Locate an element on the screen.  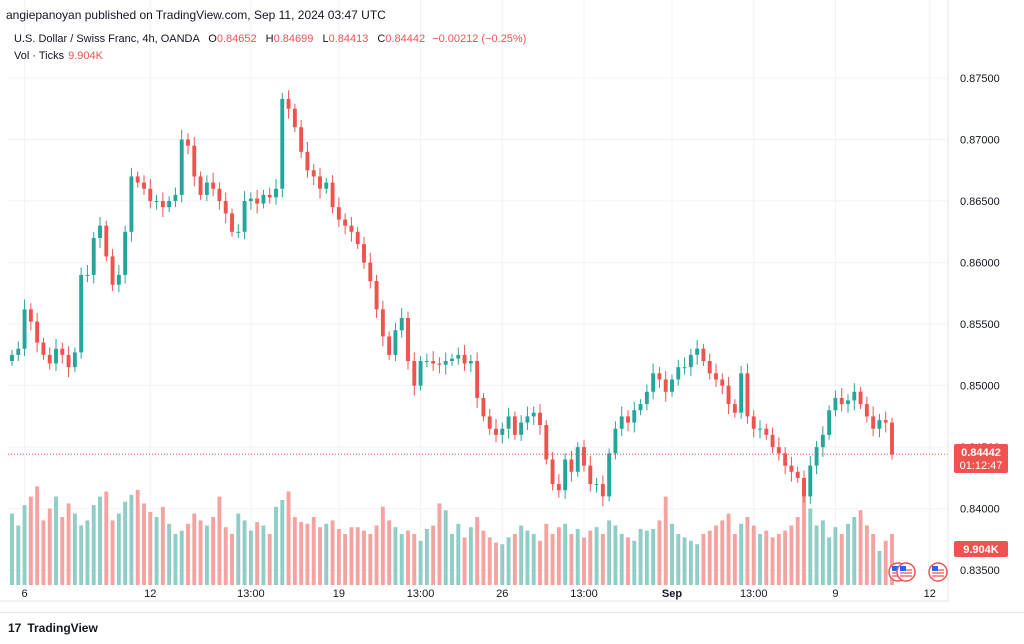
symbol-title: U.S. Dollar / Swiss Franc, 4h, OANDA is located at coordinates (107, 39).